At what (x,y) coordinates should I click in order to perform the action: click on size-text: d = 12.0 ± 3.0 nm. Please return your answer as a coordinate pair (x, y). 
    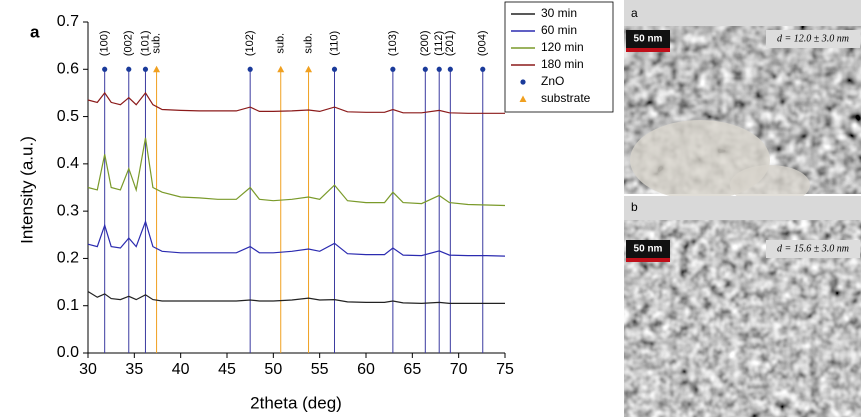
    Looking at the image, I should click on (813, 38).